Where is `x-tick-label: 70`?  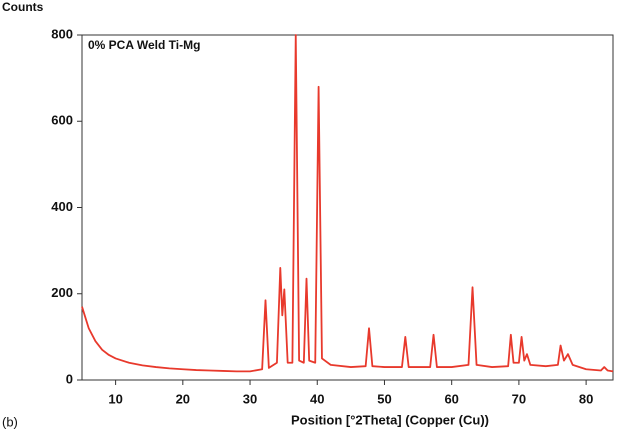 x-tick-label: 70 is located at coordinates (519, 398).